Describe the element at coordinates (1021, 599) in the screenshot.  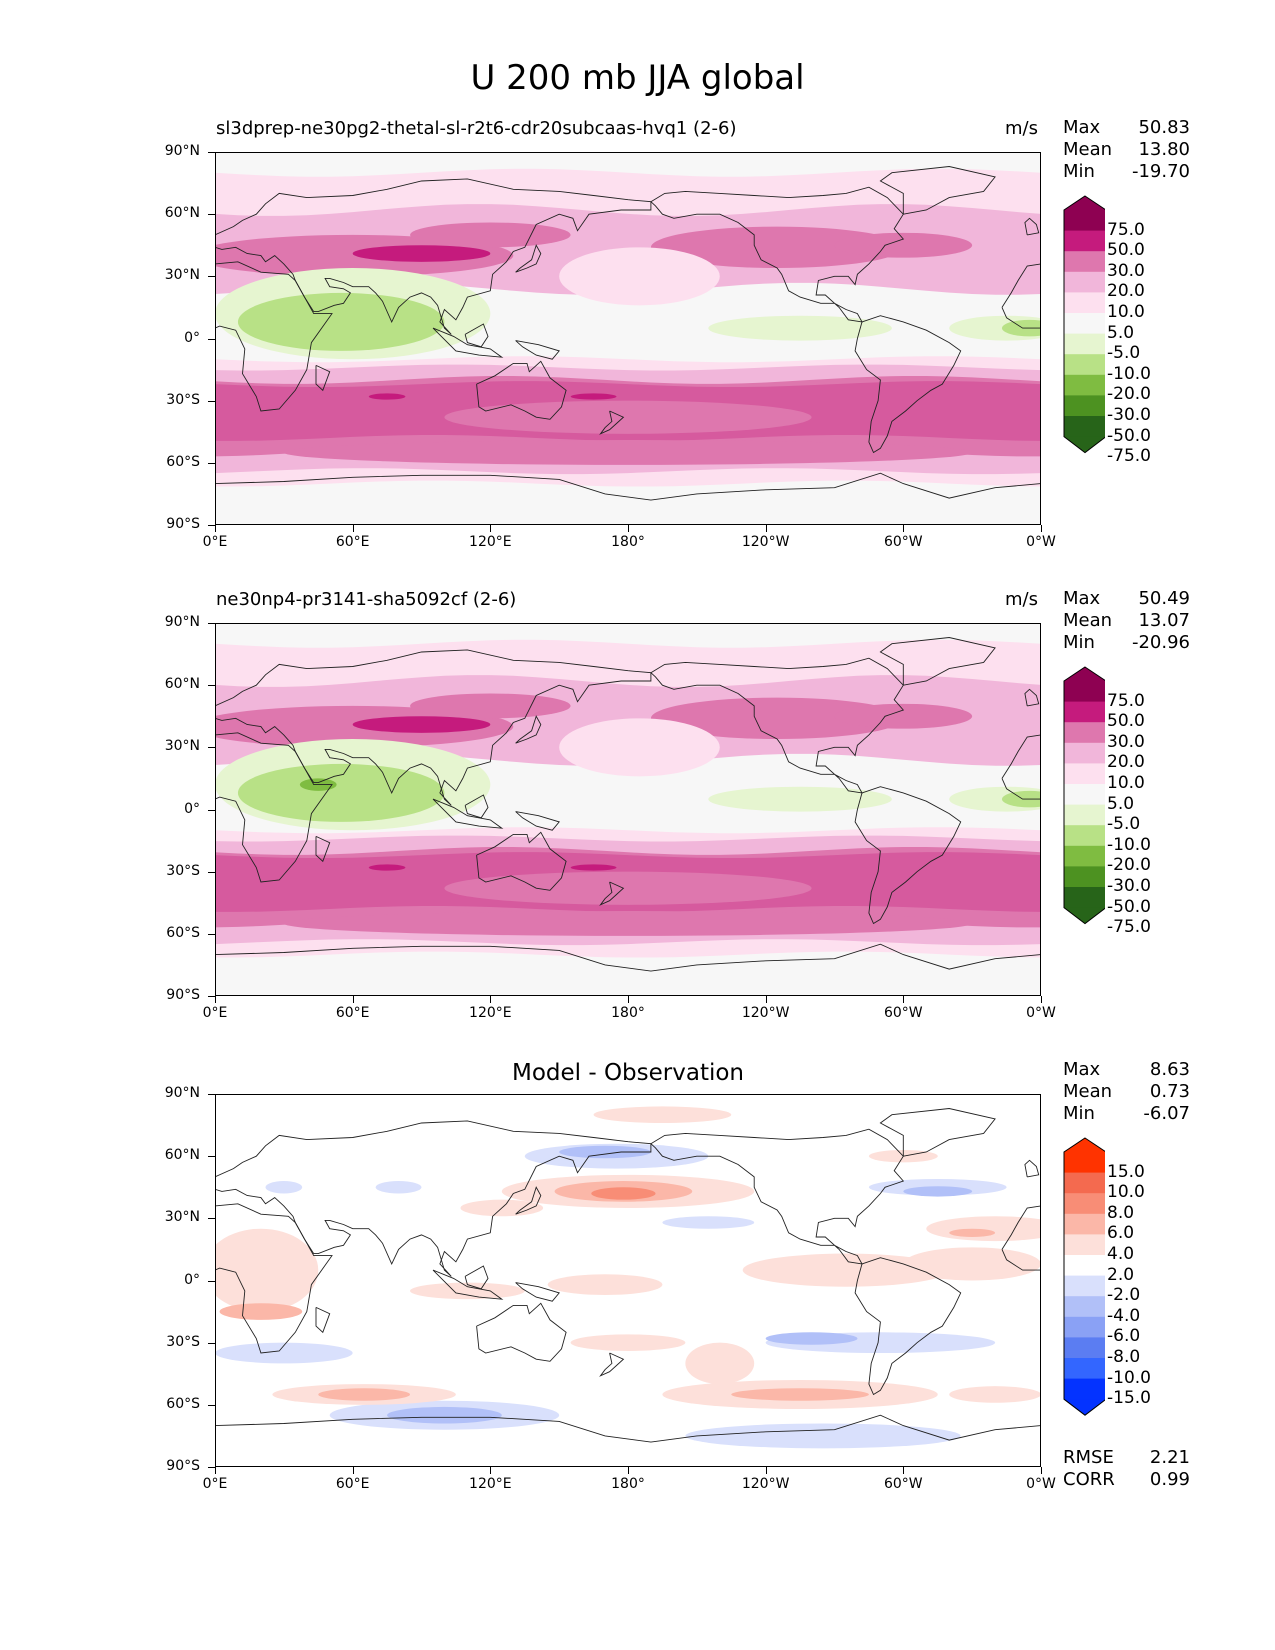
I see `panel-2-units: m/s` at that location.